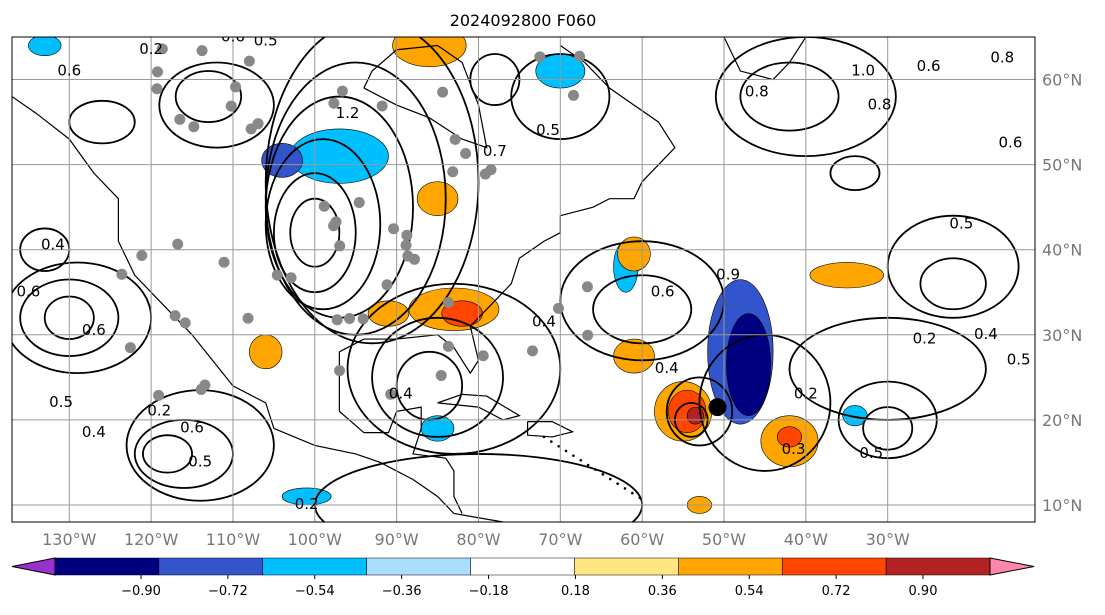 The width and height of the screenshot is (1105, 615). I want to click on colorbar-tick-label: 0.36, so click(662, 591).